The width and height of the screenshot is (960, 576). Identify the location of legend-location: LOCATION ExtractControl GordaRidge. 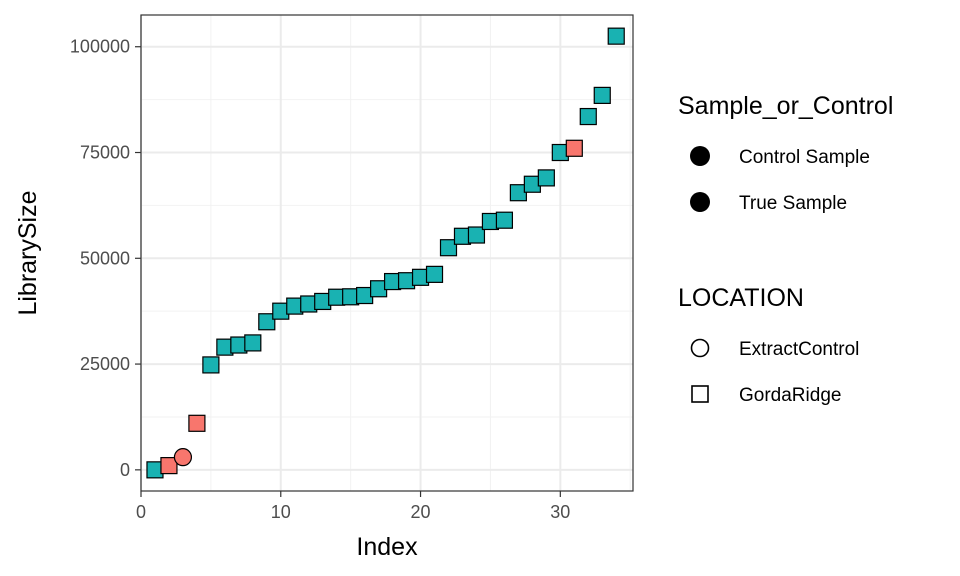
(768, 345).